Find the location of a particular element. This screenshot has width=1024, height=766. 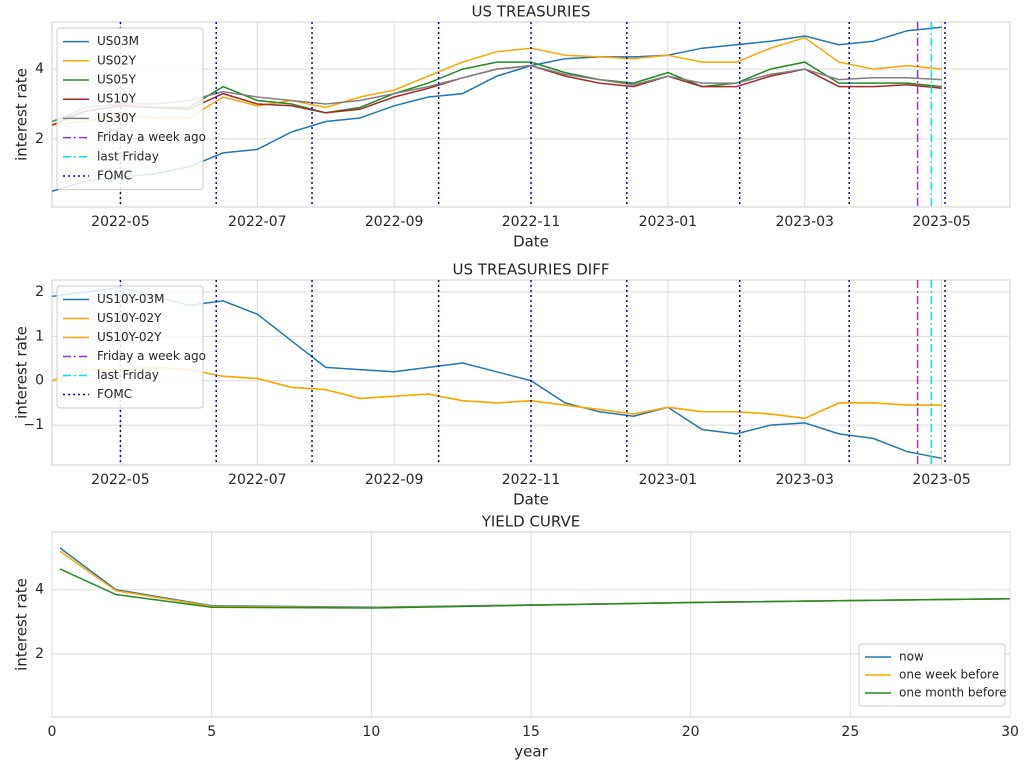

series-line is located at coordinates (534, 588).